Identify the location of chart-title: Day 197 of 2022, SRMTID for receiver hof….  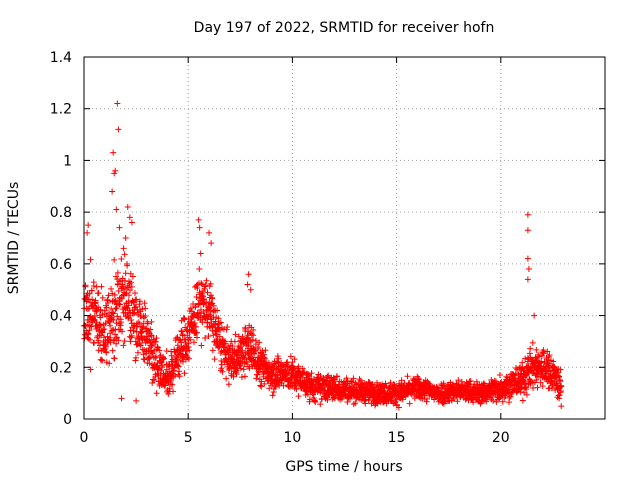
(344, 28).